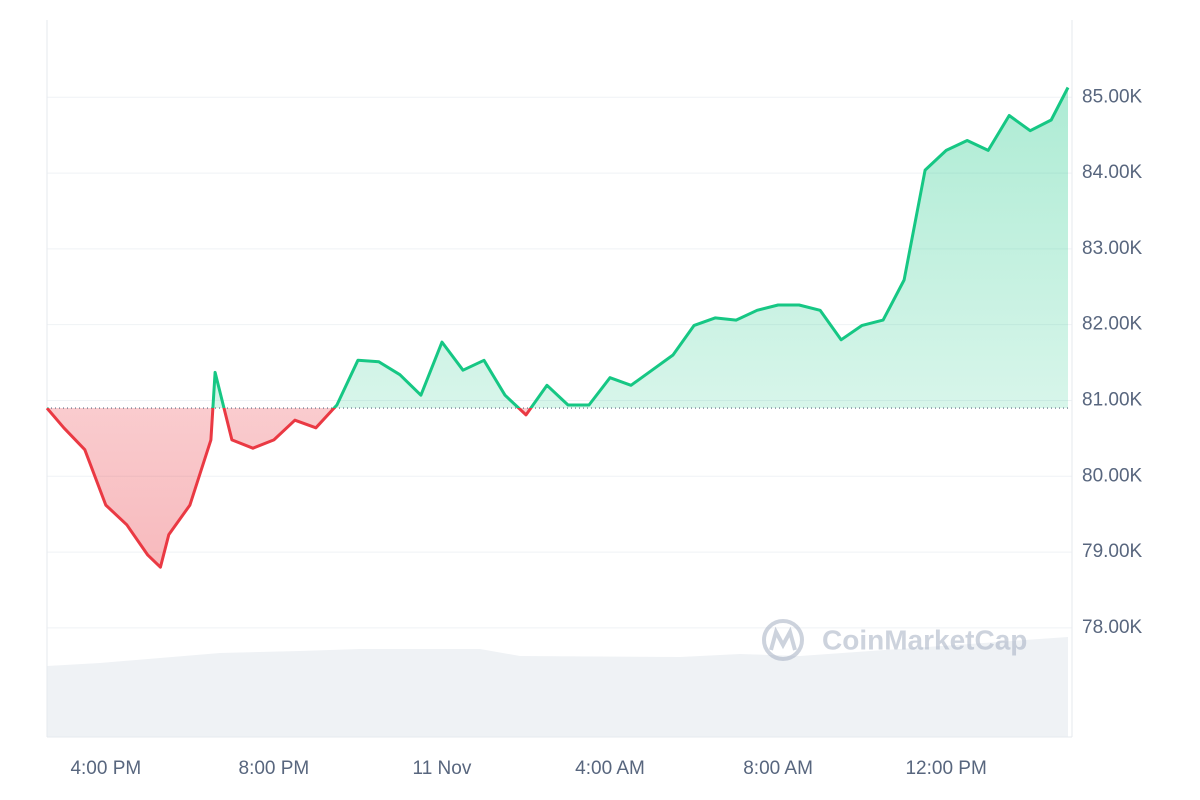  Describe the element at coordinates (924, 639) in the screenshot. I see `watermark-text: CoinMarketCap` at that location.